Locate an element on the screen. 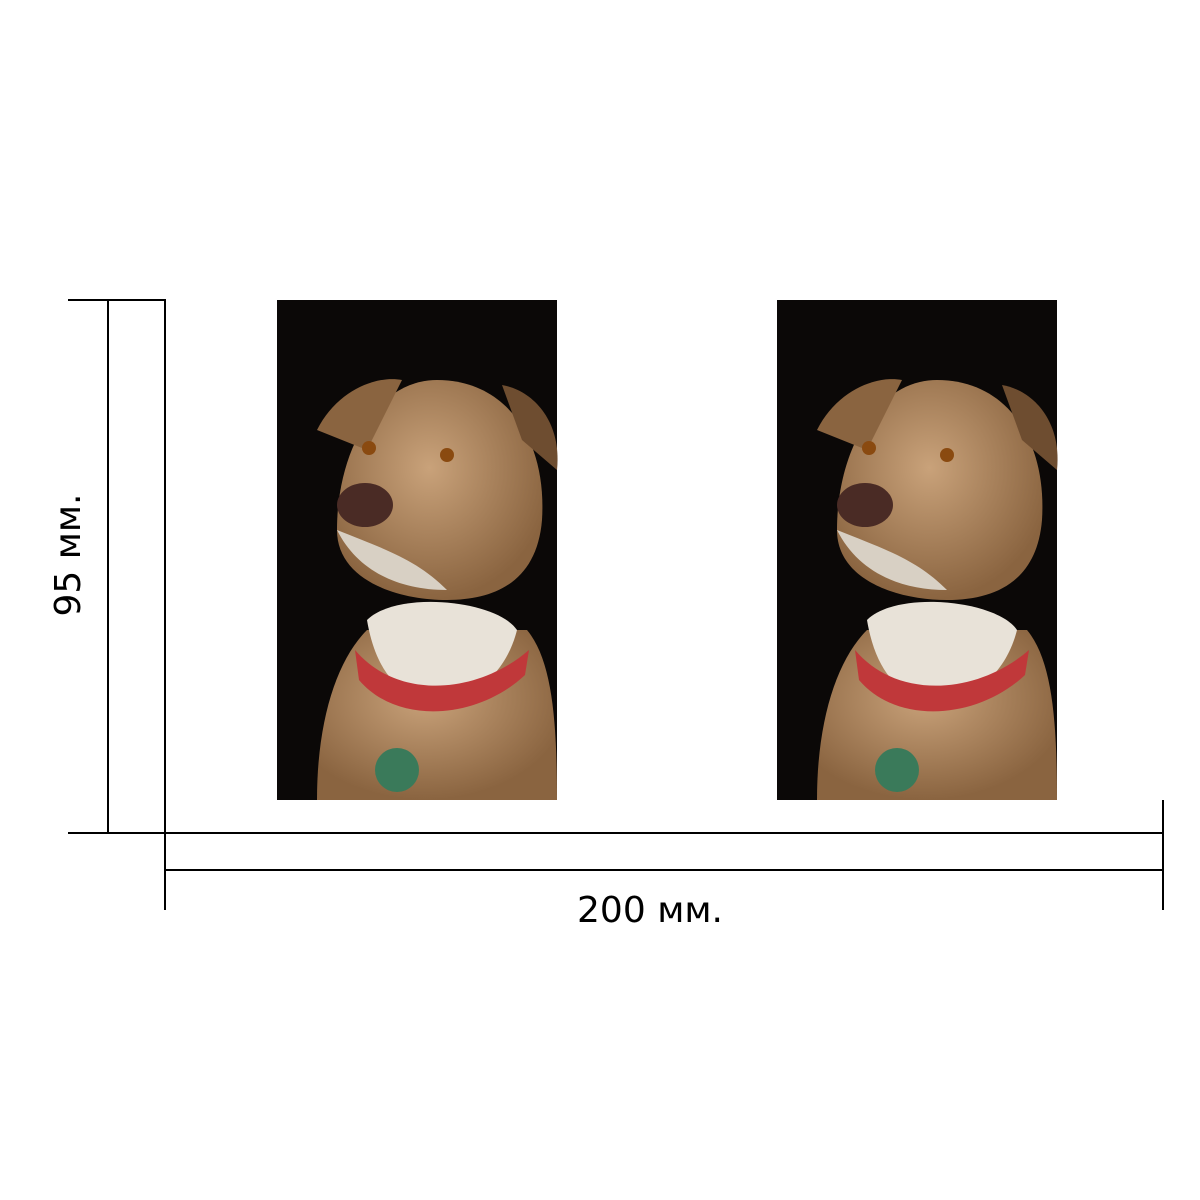 This screenshot has width=1200, height=1200. height-dimension is located at coordinates (117, 566).